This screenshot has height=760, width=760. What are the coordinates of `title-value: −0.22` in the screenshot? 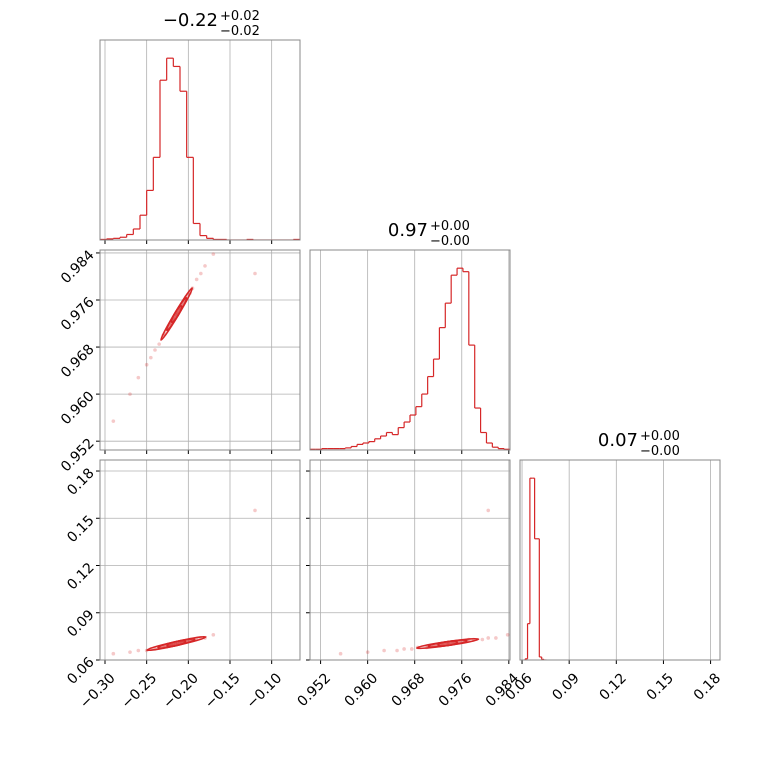 It's located at (190, 20).